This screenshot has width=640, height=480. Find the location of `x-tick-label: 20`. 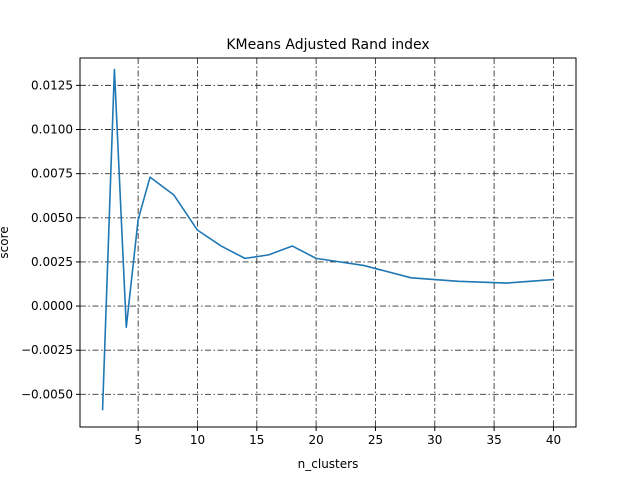

x-tick-label: 20 is located at coordinates (315, 440).